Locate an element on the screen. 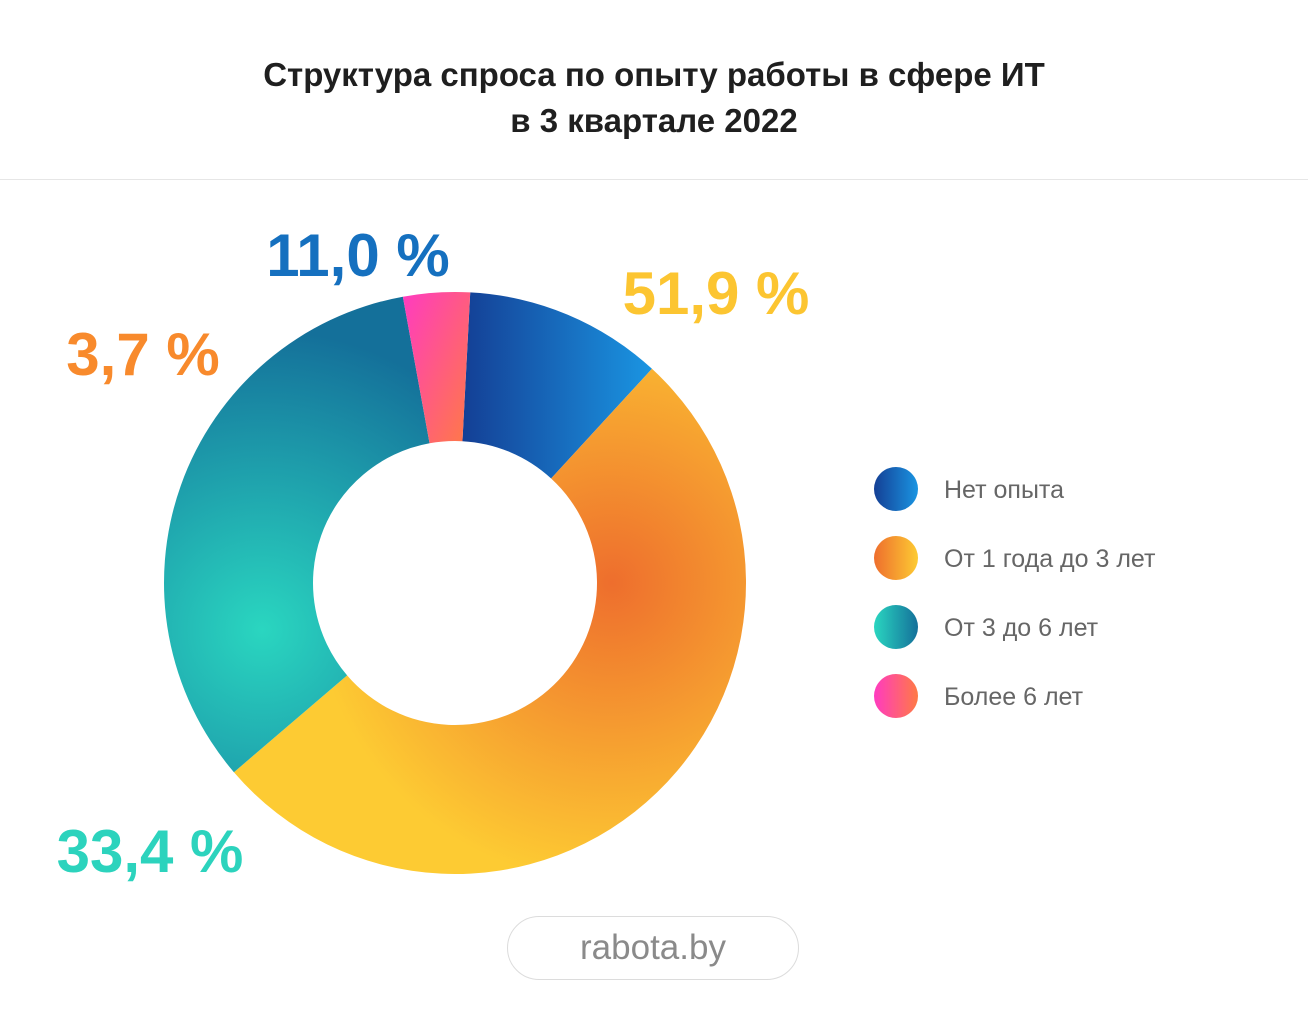 This screenshot has height=1024, width=1308. pct-label-3-6-years: 33,4 % is located at coordinates (150, 851).